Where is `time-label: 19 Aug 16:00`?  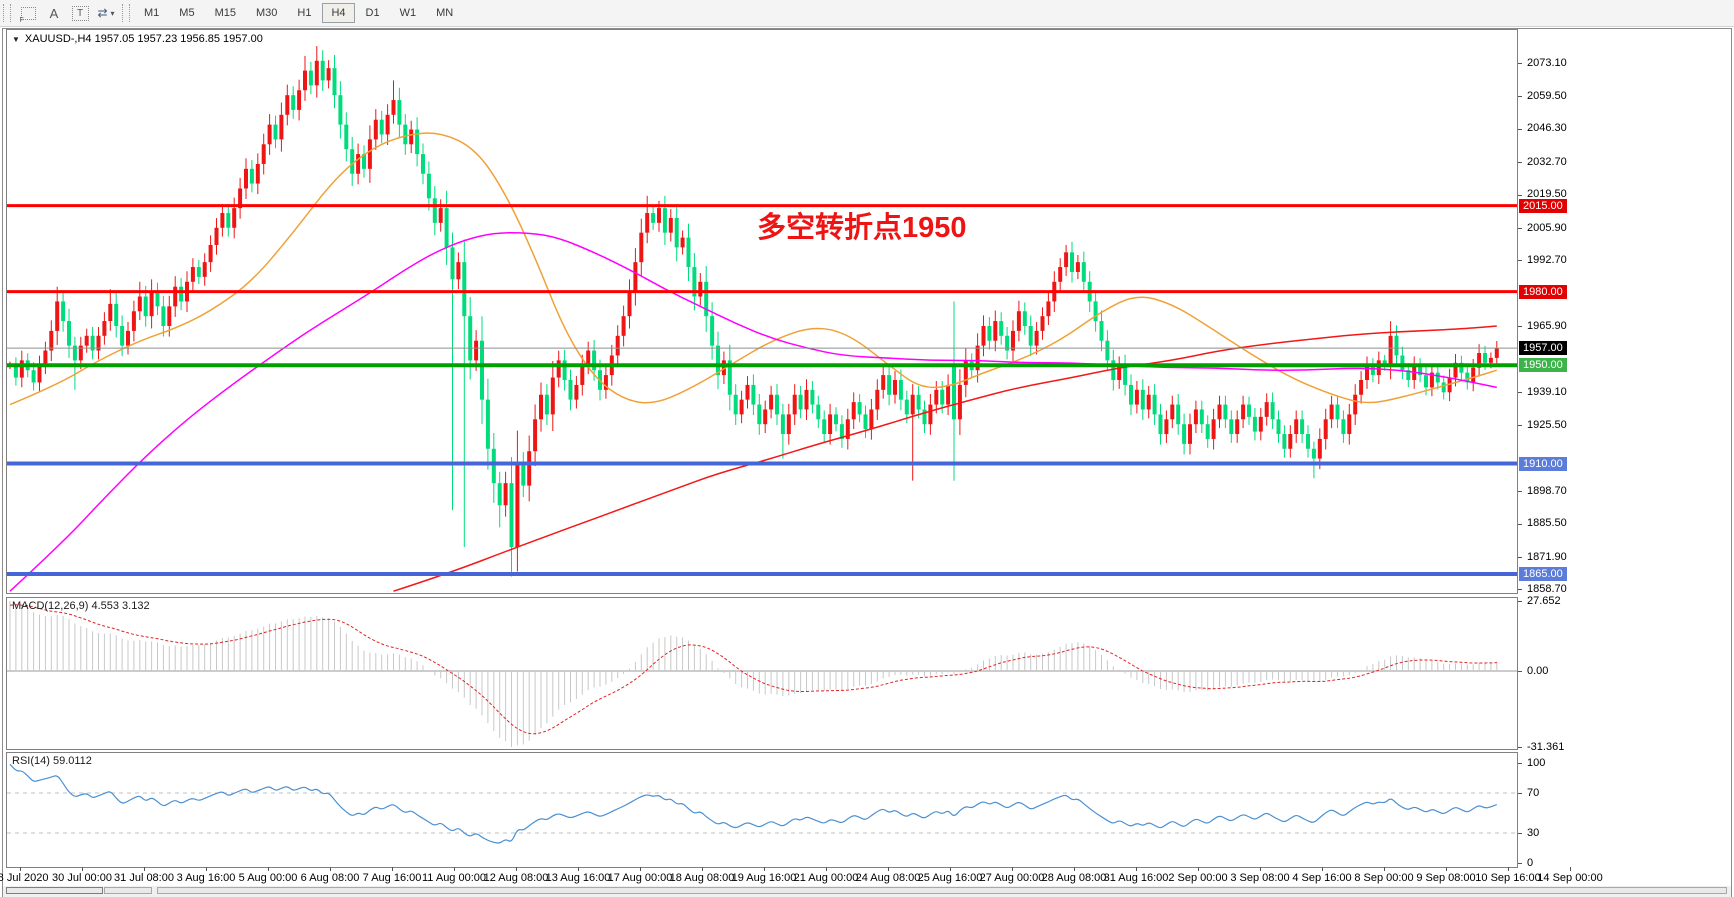 time-label: 19 Aug 16:00 is located at coordinates (764, 878).